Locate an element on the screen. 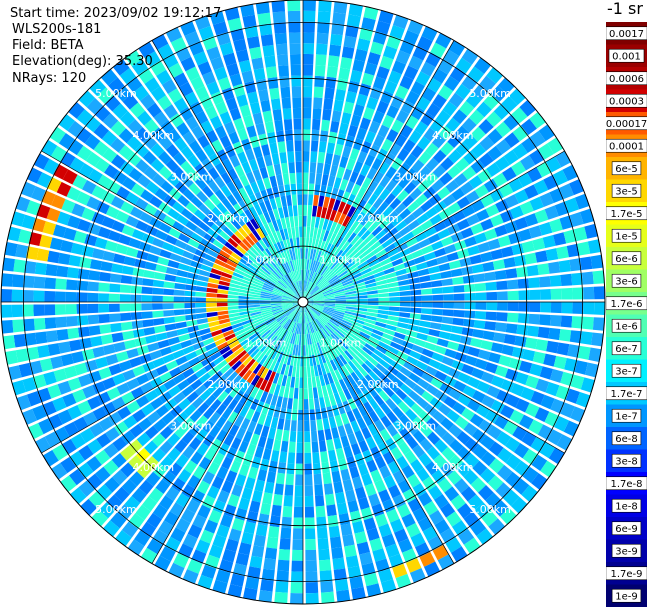 Image resolution: width=647 pixels, height=607 pixels. ring-label: 5.00km is located at coordinates (116, 93).